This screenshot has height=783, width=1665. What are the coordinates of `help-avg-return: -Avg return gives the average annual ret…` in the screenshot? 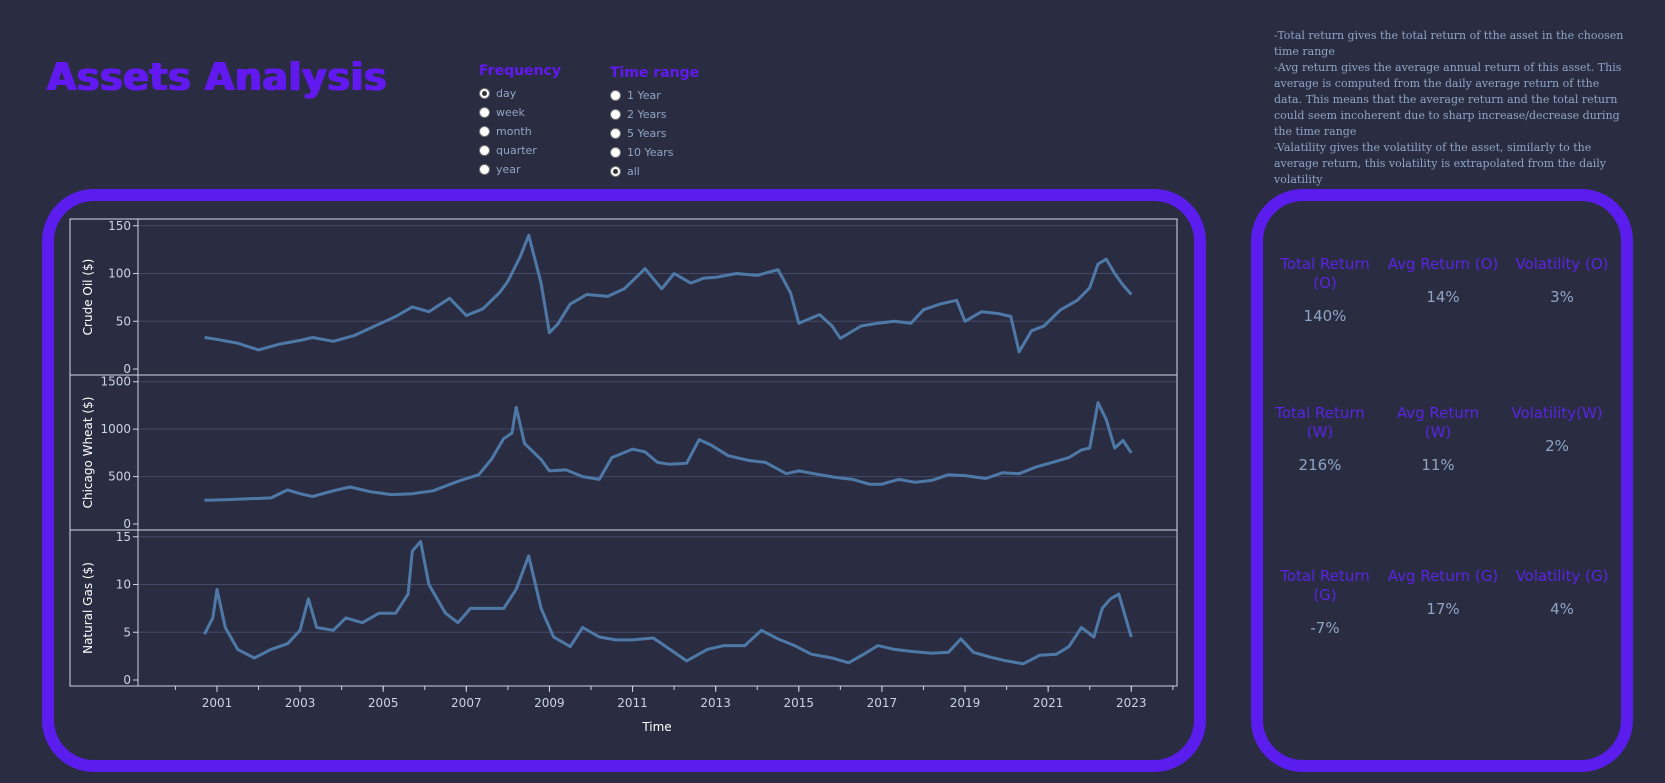 It's located at (1449, 100).